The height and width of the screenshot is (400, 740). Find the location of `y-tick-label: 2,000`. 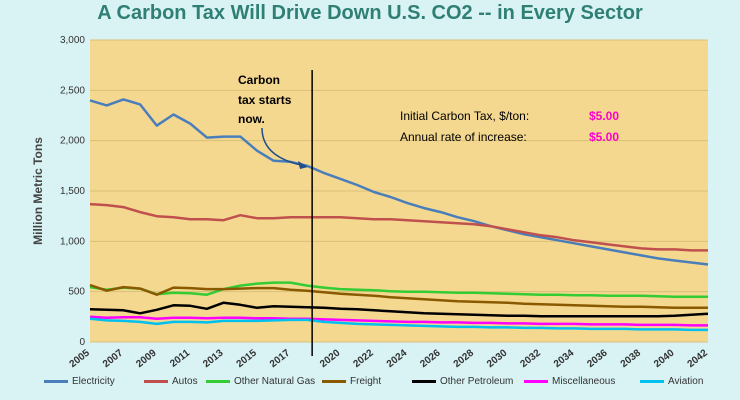

y-tick-label: 2,000 is located at coordinates (72, 141).